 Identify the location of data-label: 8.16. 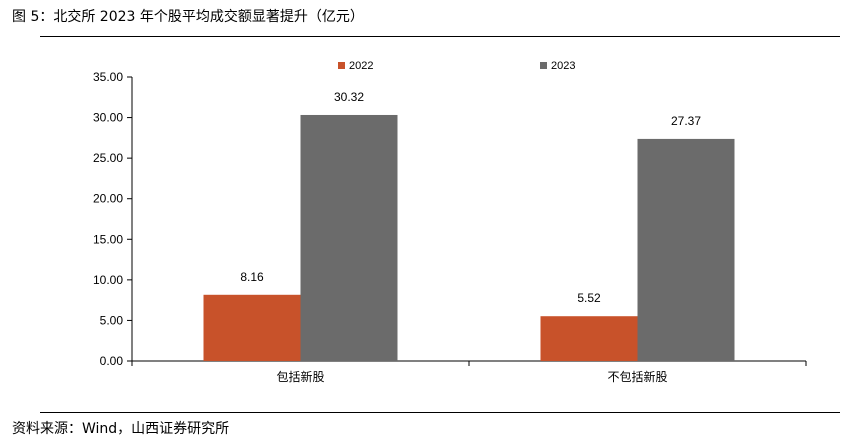
(252, 277).